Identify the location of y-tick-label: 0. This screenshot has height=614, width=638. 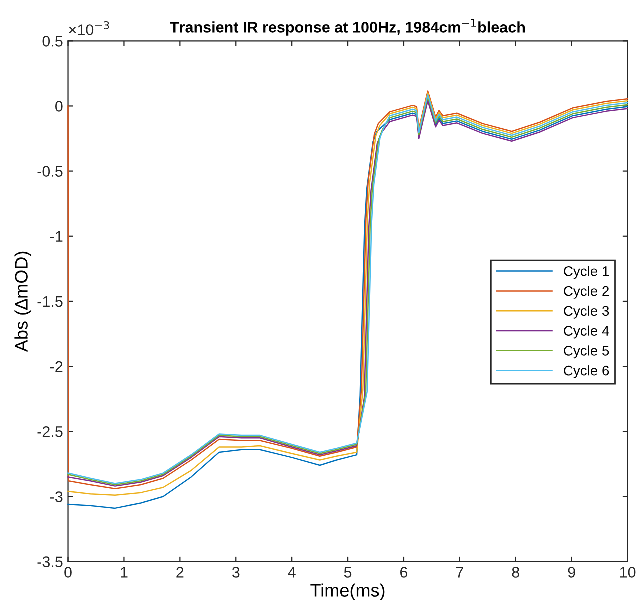
(59, 106).